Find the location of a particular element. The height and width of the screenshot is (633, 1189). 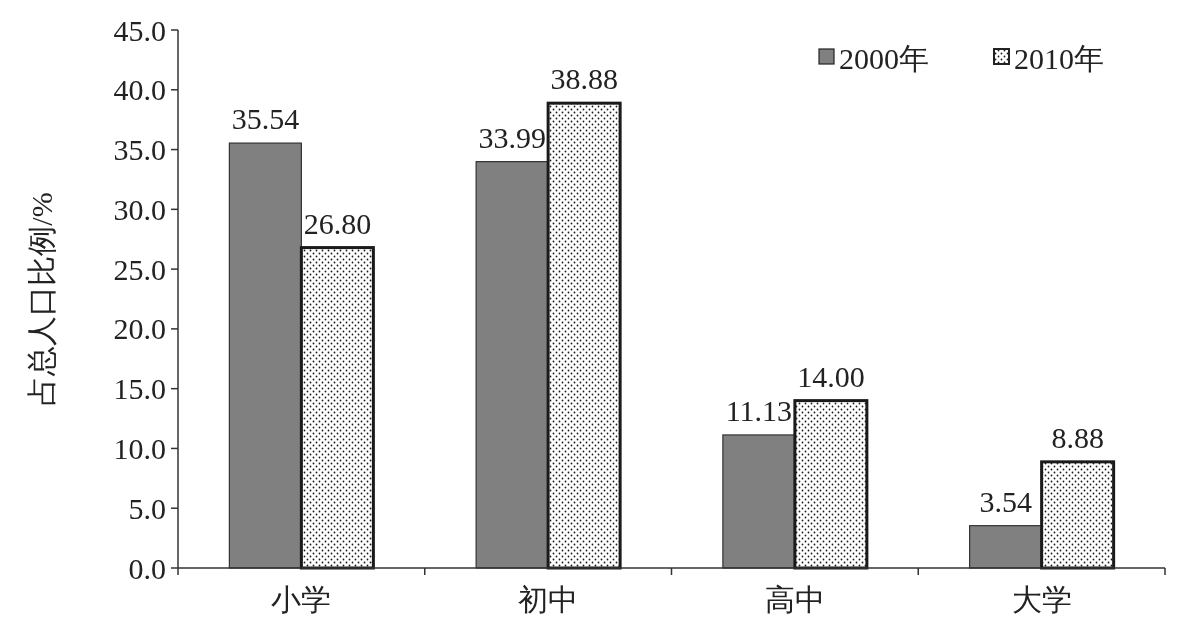

y-tick-label: 10.0 is located at coordinates (139, 448).